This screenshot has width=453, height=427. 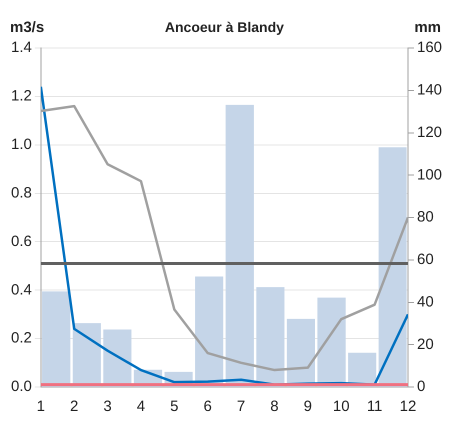 I want to click on y-tick-label: 0.2, so click(x=21, y=338).